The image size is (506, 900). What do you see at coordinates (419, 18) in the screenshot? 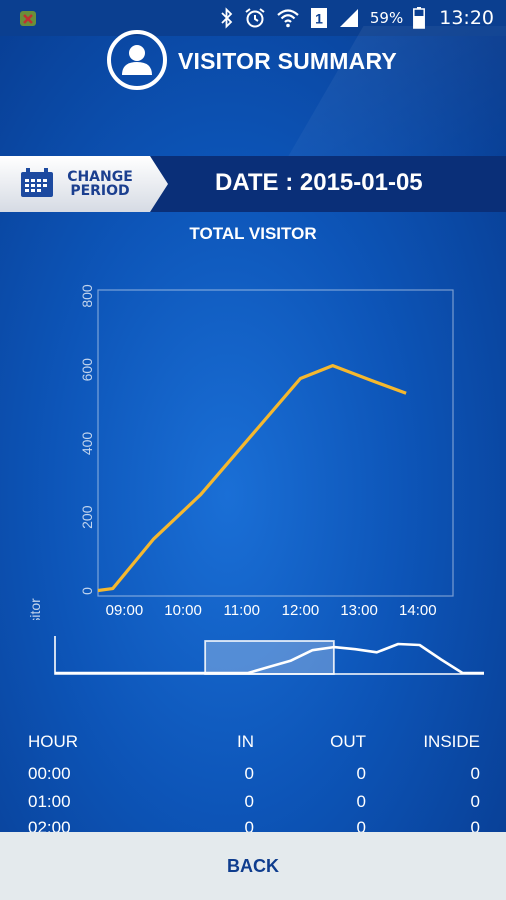
I see `battery-icon` at bounding box center [419, 18].